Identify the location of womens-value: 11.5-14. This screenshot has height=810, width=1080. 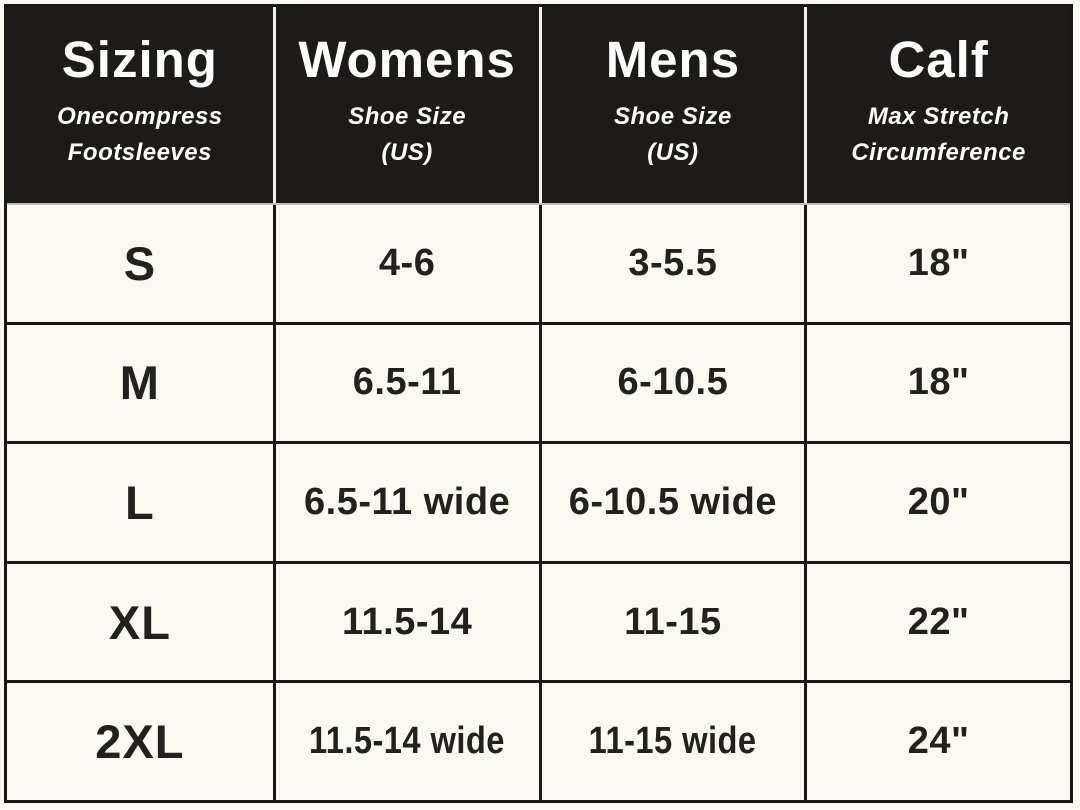
(407, 621).